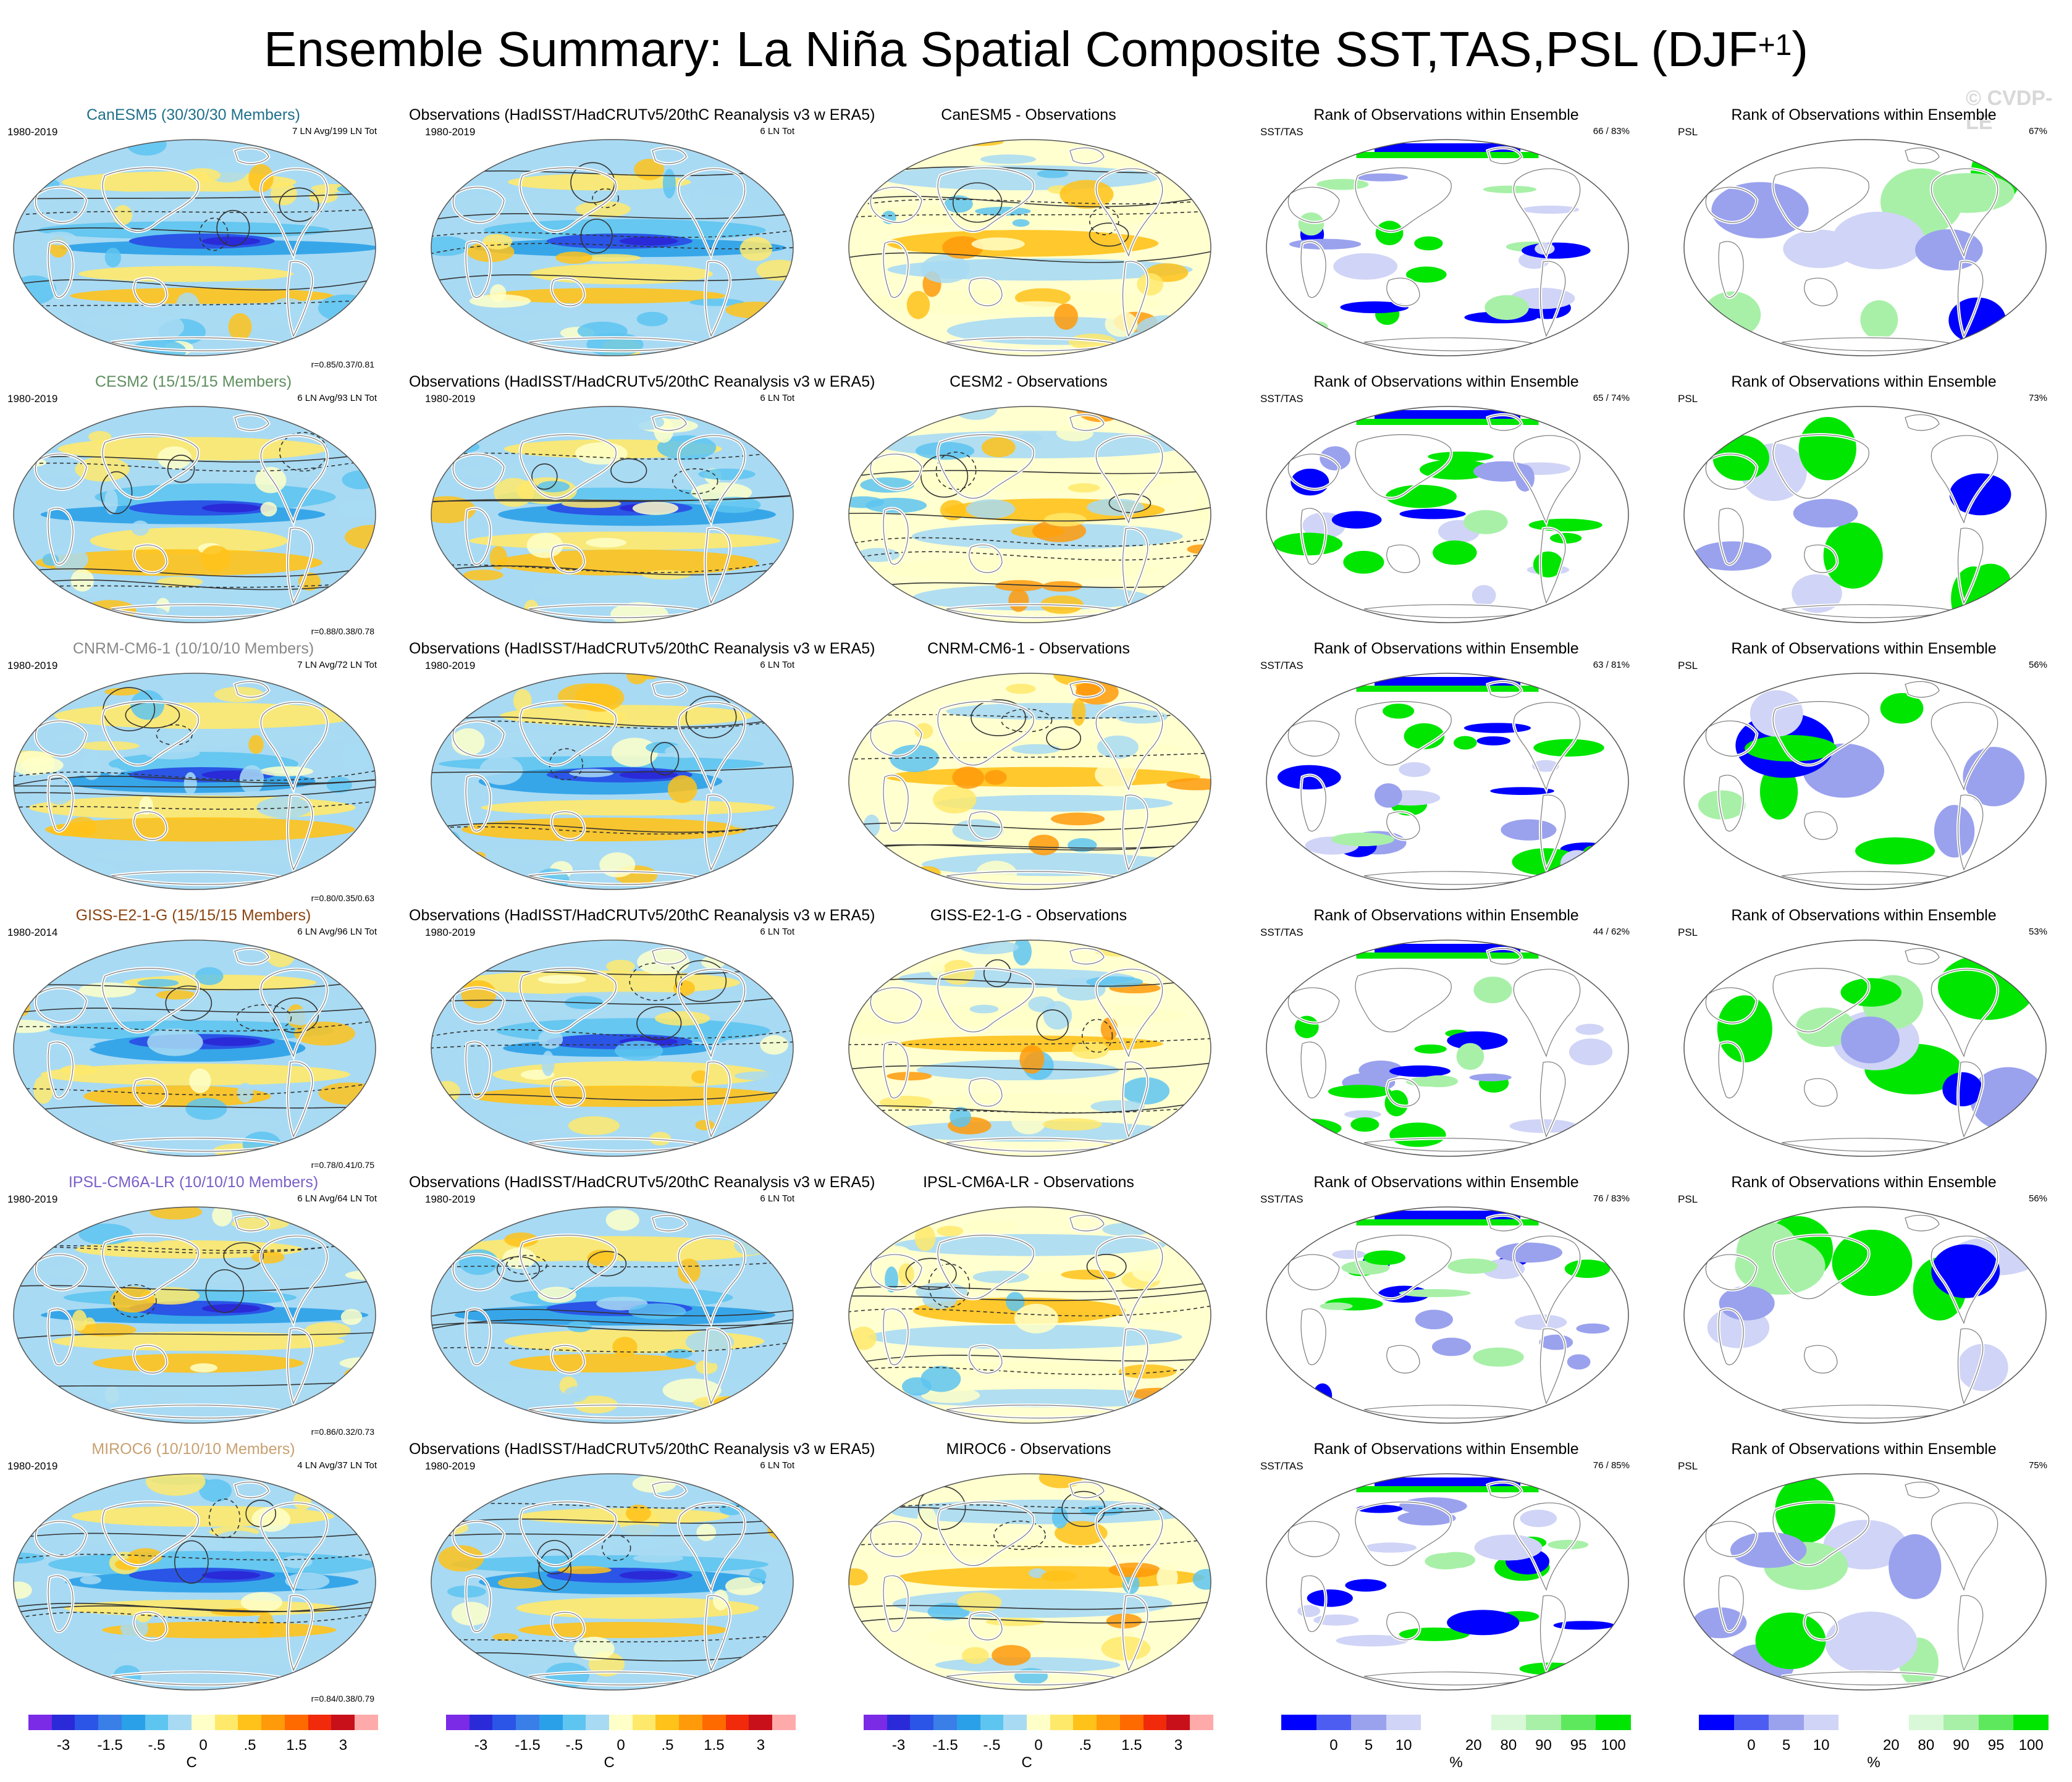 The height and width of the screenshot is (1782, 2072). What do you see at coordinates (1543, 1745) in the screenshot?
I see `tick-label: 90` at bounding box center [1543, 1745].